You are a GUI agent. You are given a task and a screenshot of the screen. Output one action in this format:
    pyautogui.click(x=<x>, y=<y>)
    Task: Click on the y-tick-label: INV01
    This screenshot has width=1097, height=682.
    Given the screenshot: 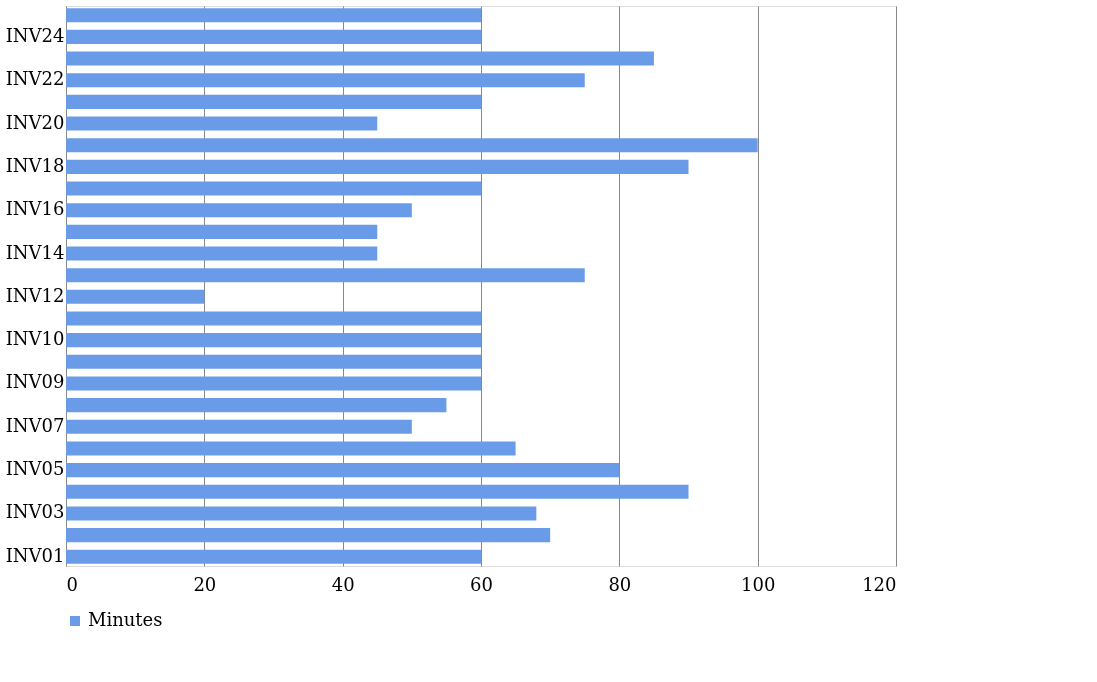 What is the action you would take?
    pyautogui.click(x=35, y=555)
    